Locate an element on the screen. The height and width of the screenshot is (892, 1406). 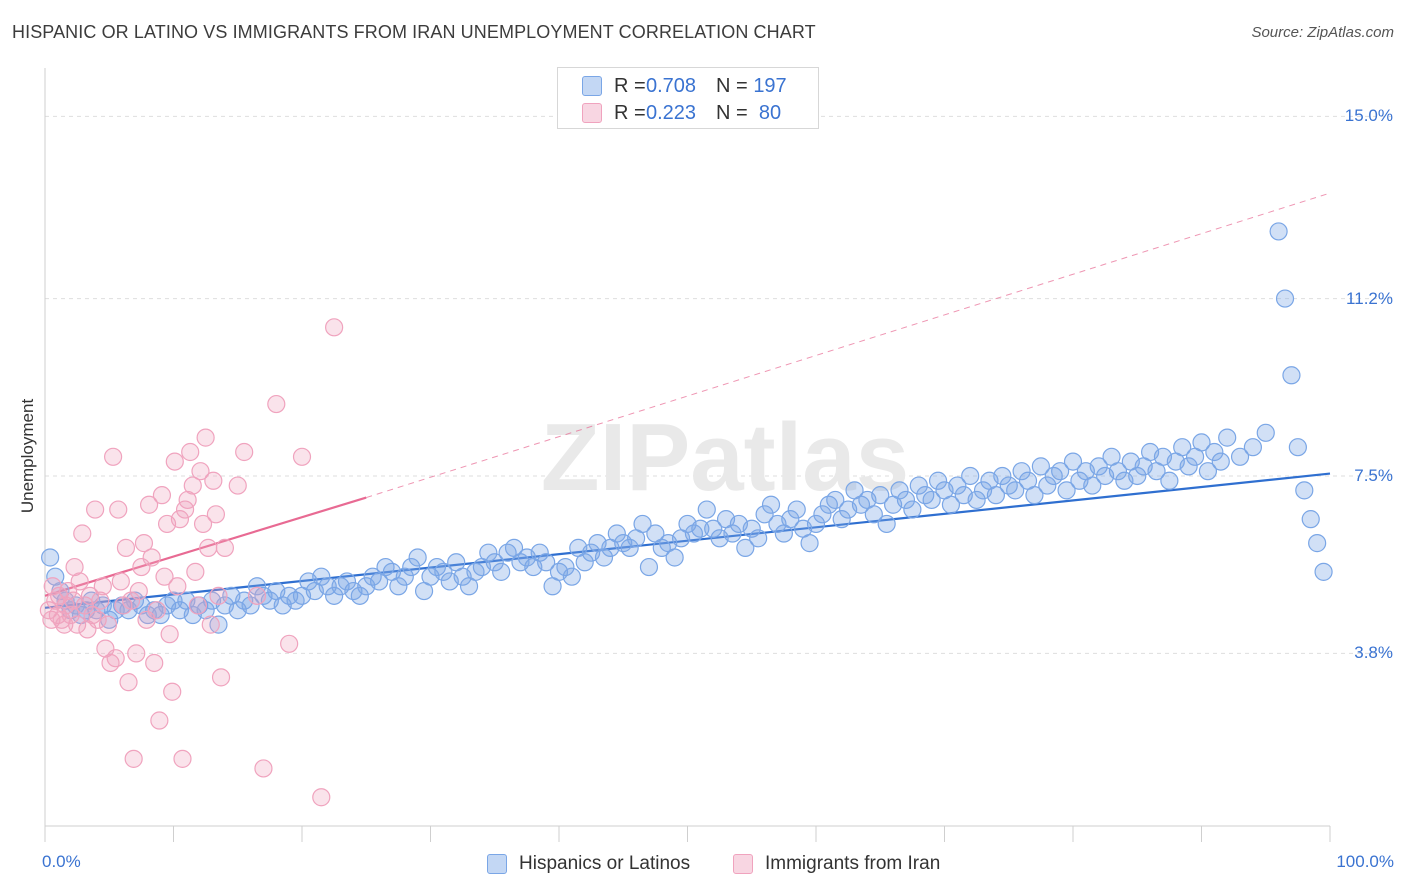
series-legend-hispanic: Hispanics or Latinos is located at coordinates (588, 864).